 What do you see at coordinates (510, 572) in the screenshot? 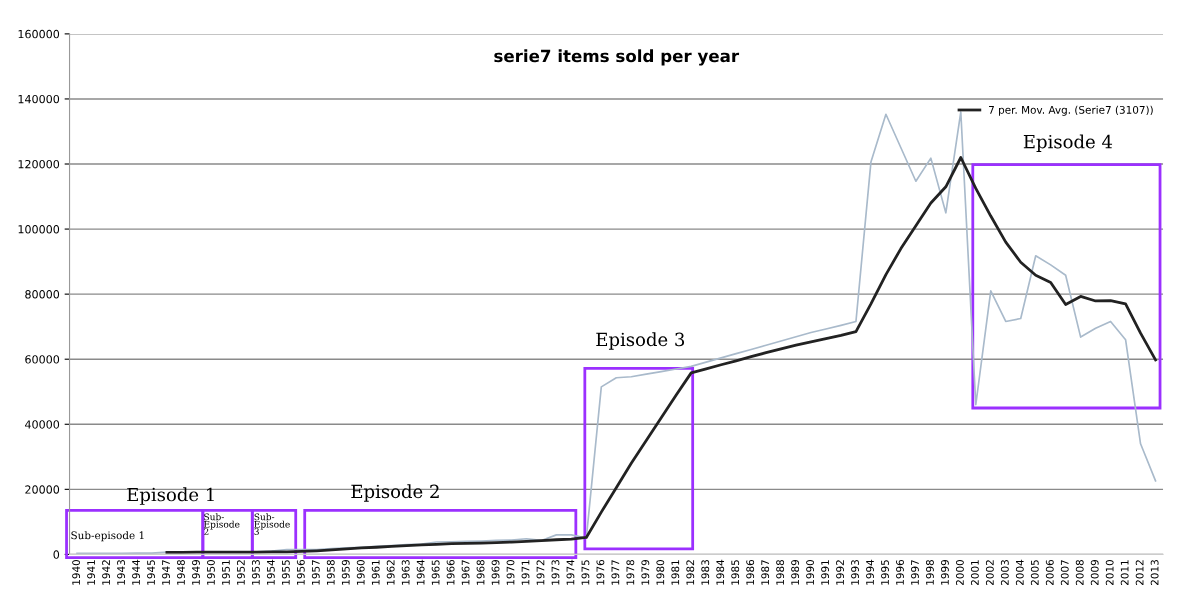
I see `x-tick-label: 1970` at bounding box center [510, 572].